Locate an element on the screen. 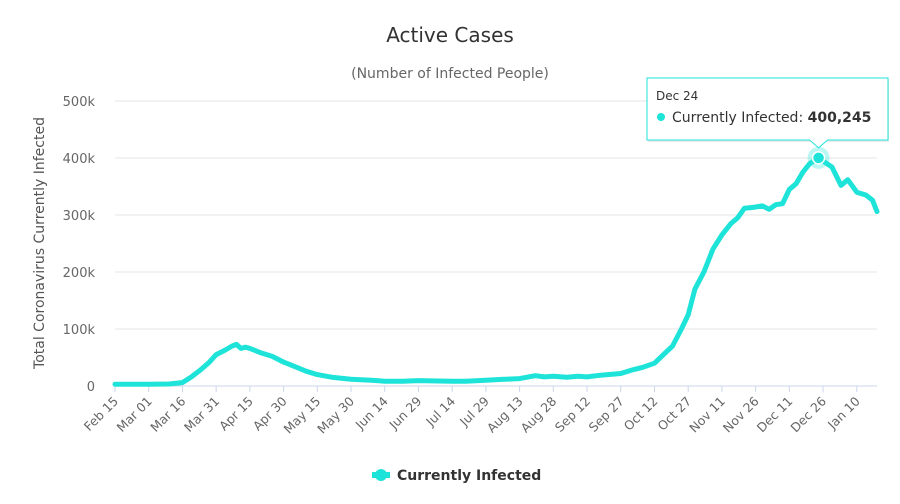 This screenshot has height=504, width=900. tooltip-series: Currently Infected: 400,245 is located at coordinates (771, 118).